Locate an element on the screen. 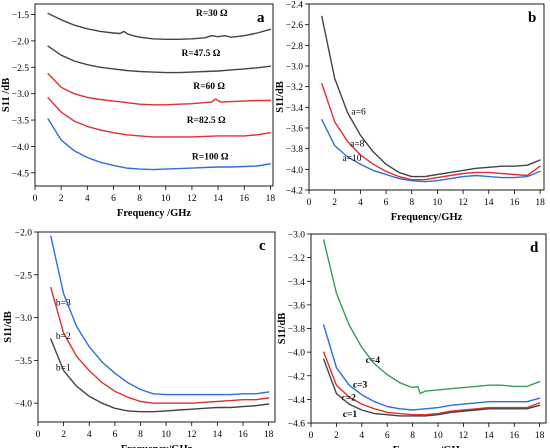 This screenshot has width=550, height=448. panel-d-x-tick-label: 10 is located at coordinates (438, 436).